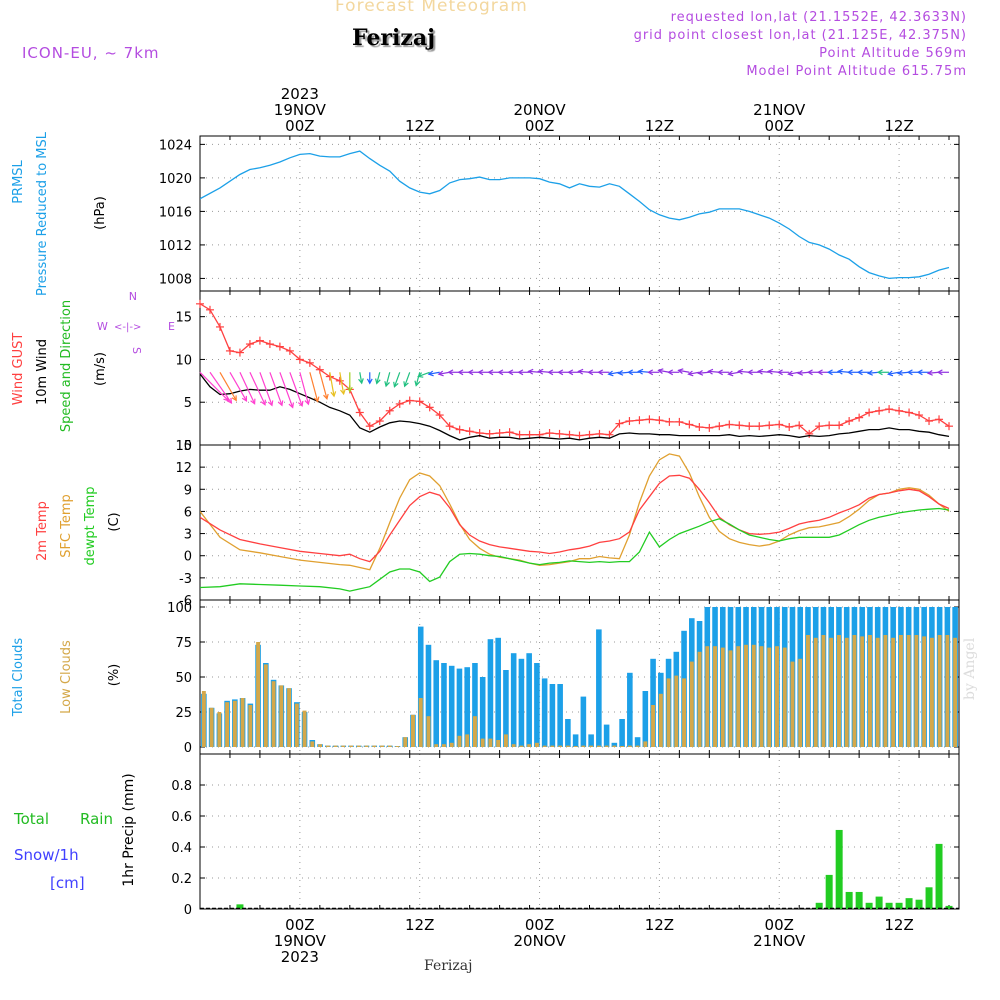  What do you see at coordinates (179, 608) in the screenshot?
I see `y-tick-label: 100` at bounding box center [179, 608].